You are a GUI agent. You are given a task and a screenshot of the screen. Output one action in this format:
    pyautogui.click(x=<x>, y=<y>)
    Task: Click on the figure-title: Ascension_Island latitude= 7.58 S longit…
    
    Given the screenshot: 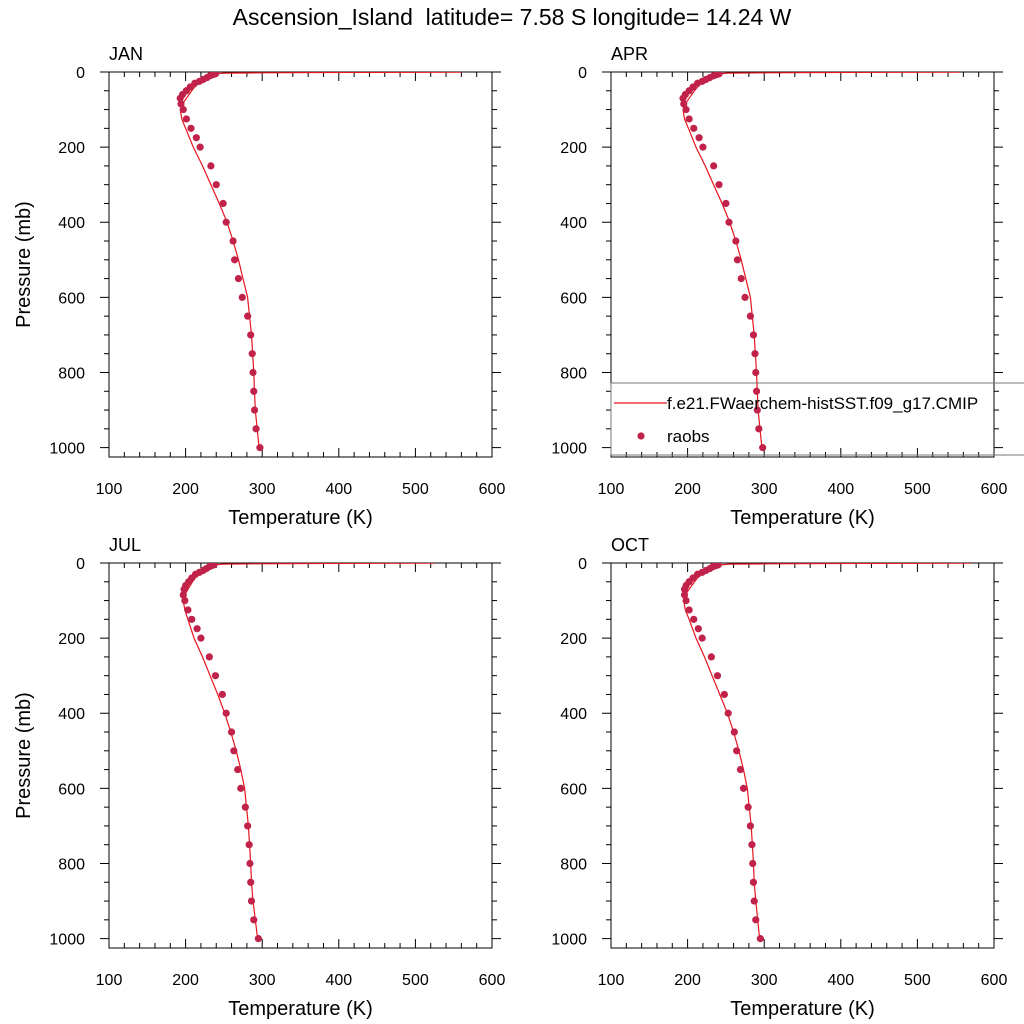 What is the action you would take?
    pyautogui.click(x=512, y=17)
    